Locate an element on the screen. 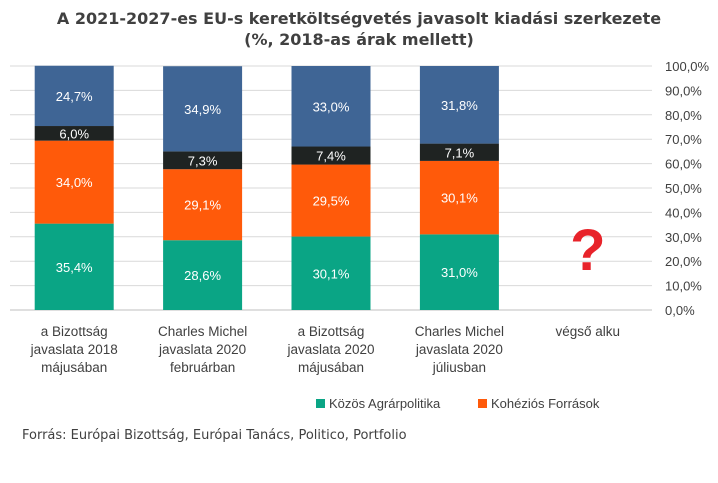  data-label: 31,8% is located at coordinates (459, 105).